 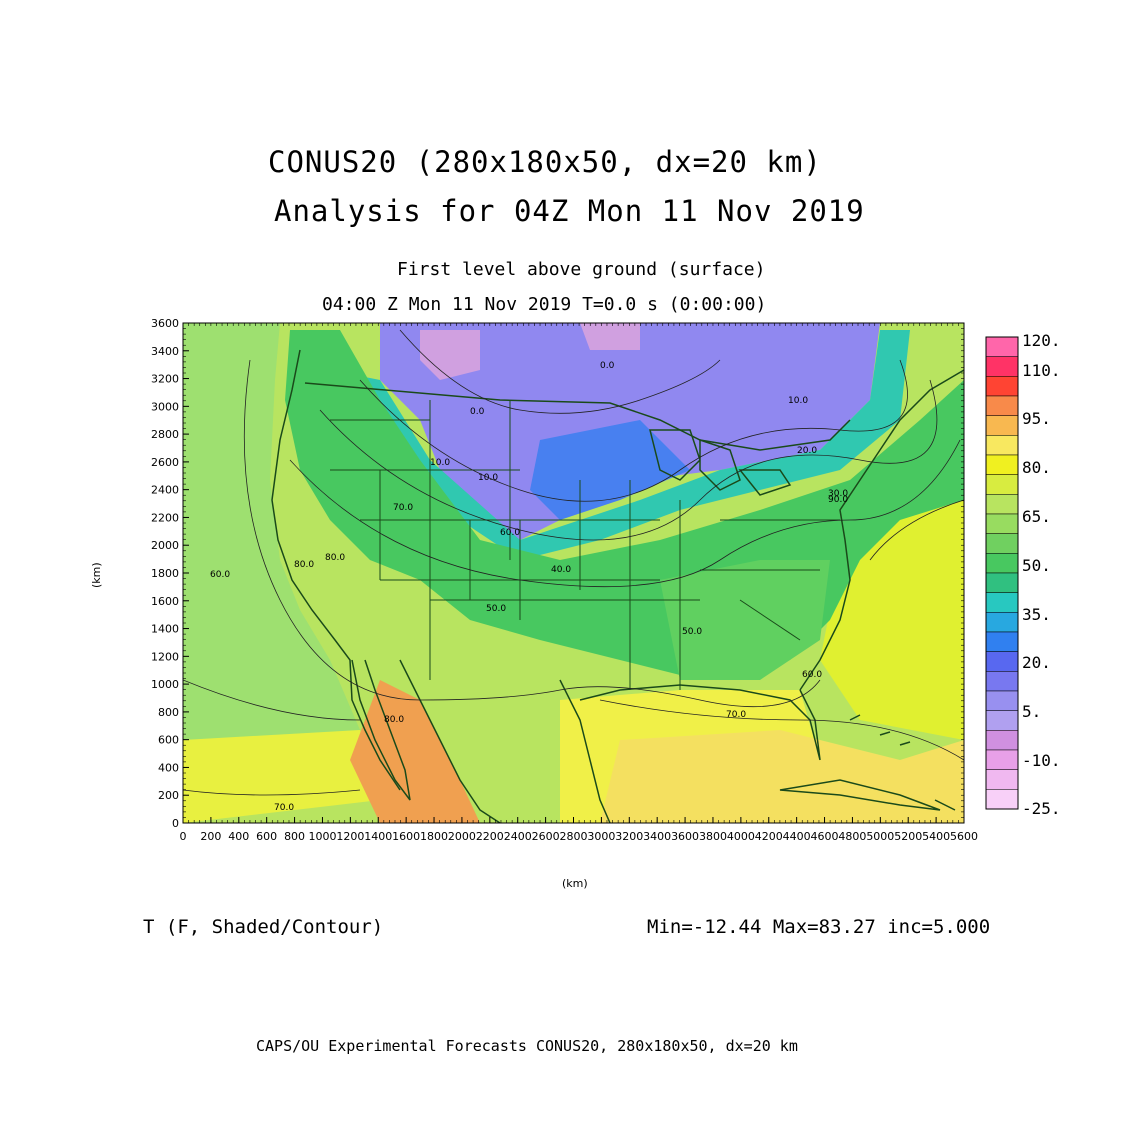 What do you see at coordinates (263, 927) in the screenshot?
I see `field-label: T (F, Shaded/Contour)` at bounding box center [263, 927].